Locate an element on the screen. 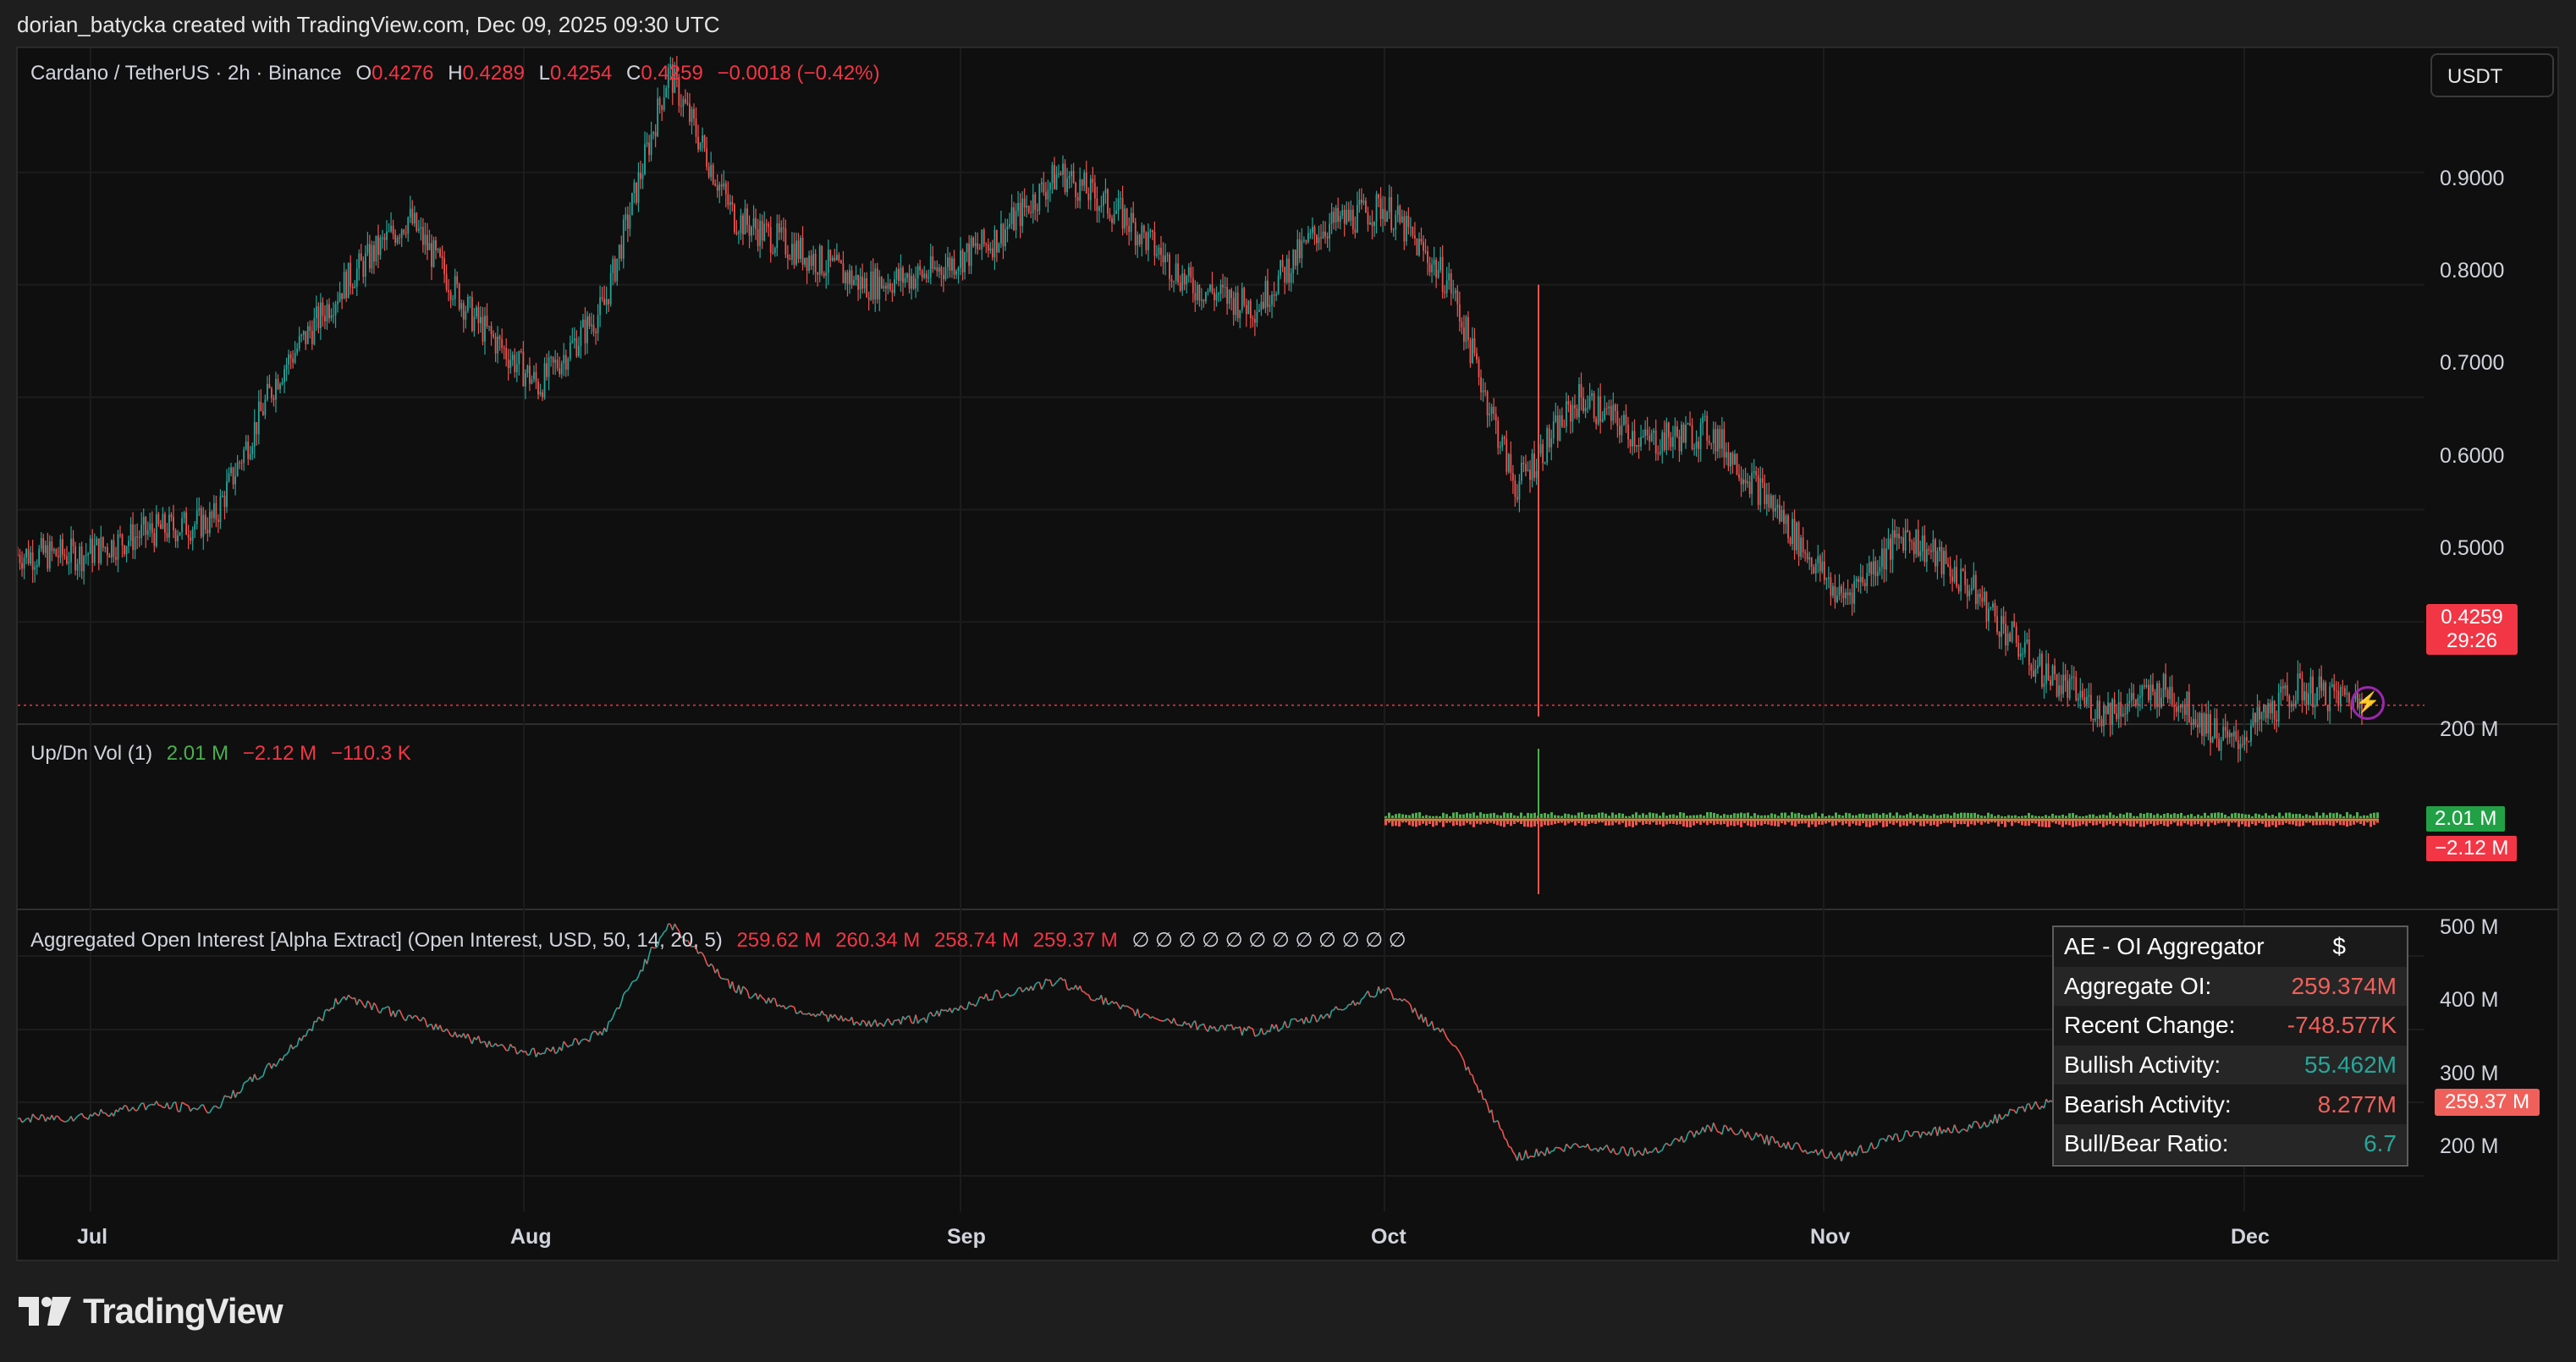  lightning-icon: ⚡ is located at coordinates (2368, 703).